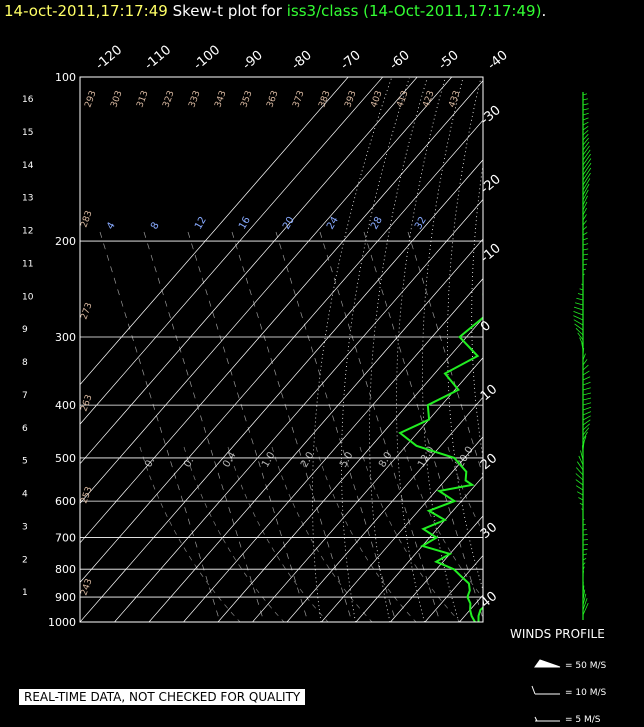 This screenshot has width=644, height=727. What do you see at coordinates (246, 99) in the screenshot?
I see `dry-adiabat-label: 353` at bounding box center [246, 99].